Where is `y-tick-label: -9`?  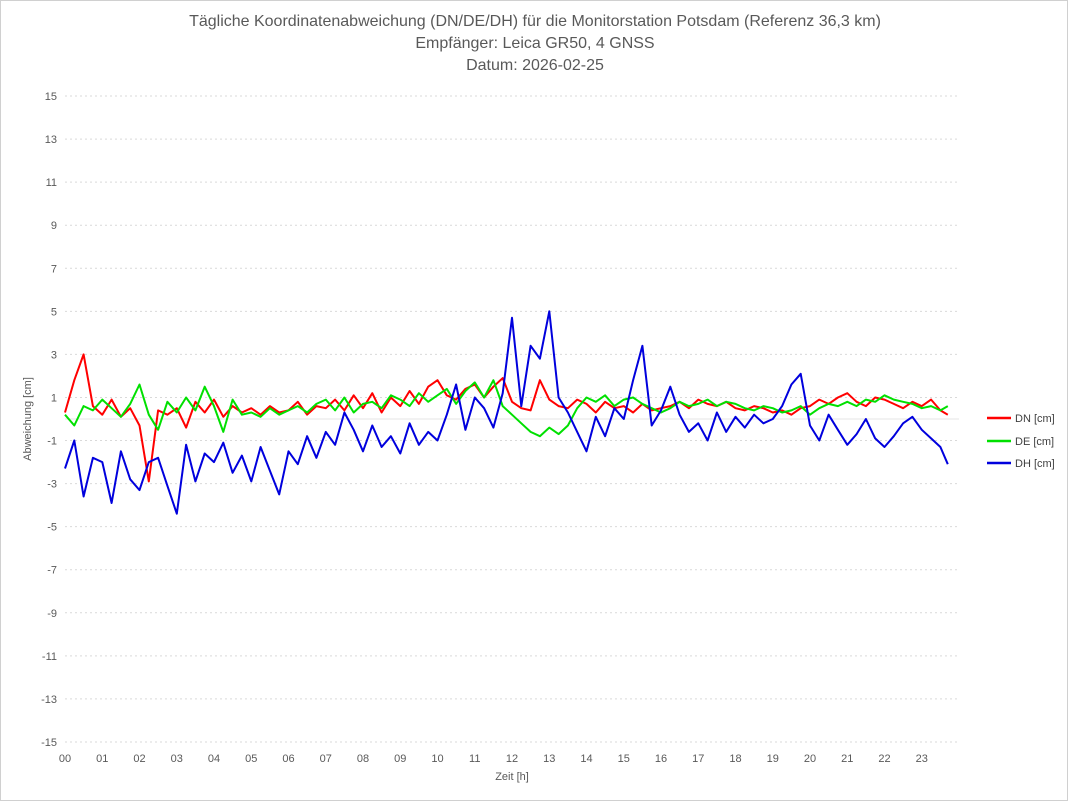 y-tick-label: -9 is located at coordinates (52, 614).